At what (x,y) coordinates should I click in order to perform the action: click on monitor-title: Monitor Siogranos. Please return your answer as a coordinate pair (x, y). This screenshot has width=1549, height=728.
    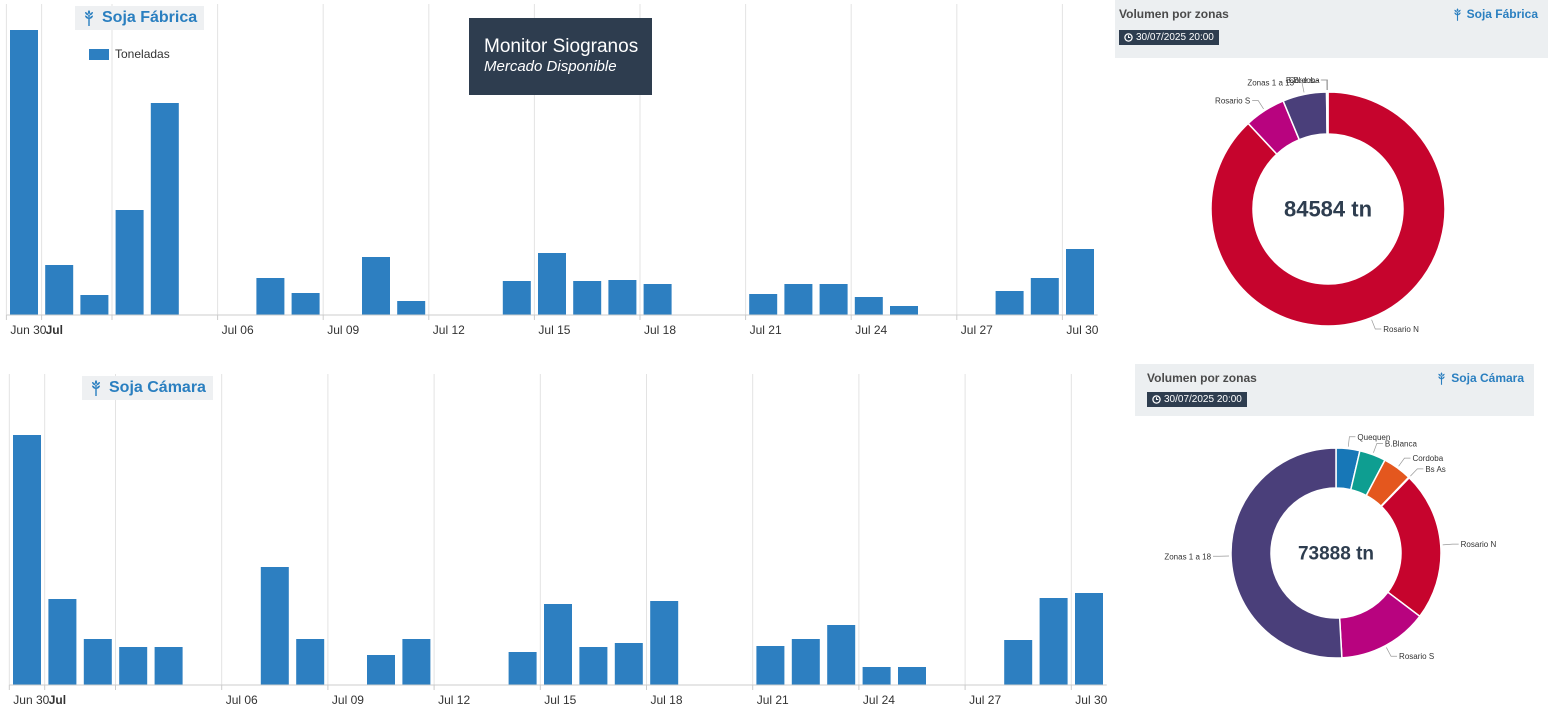
    Looking at the image, I should click on (561, 46).